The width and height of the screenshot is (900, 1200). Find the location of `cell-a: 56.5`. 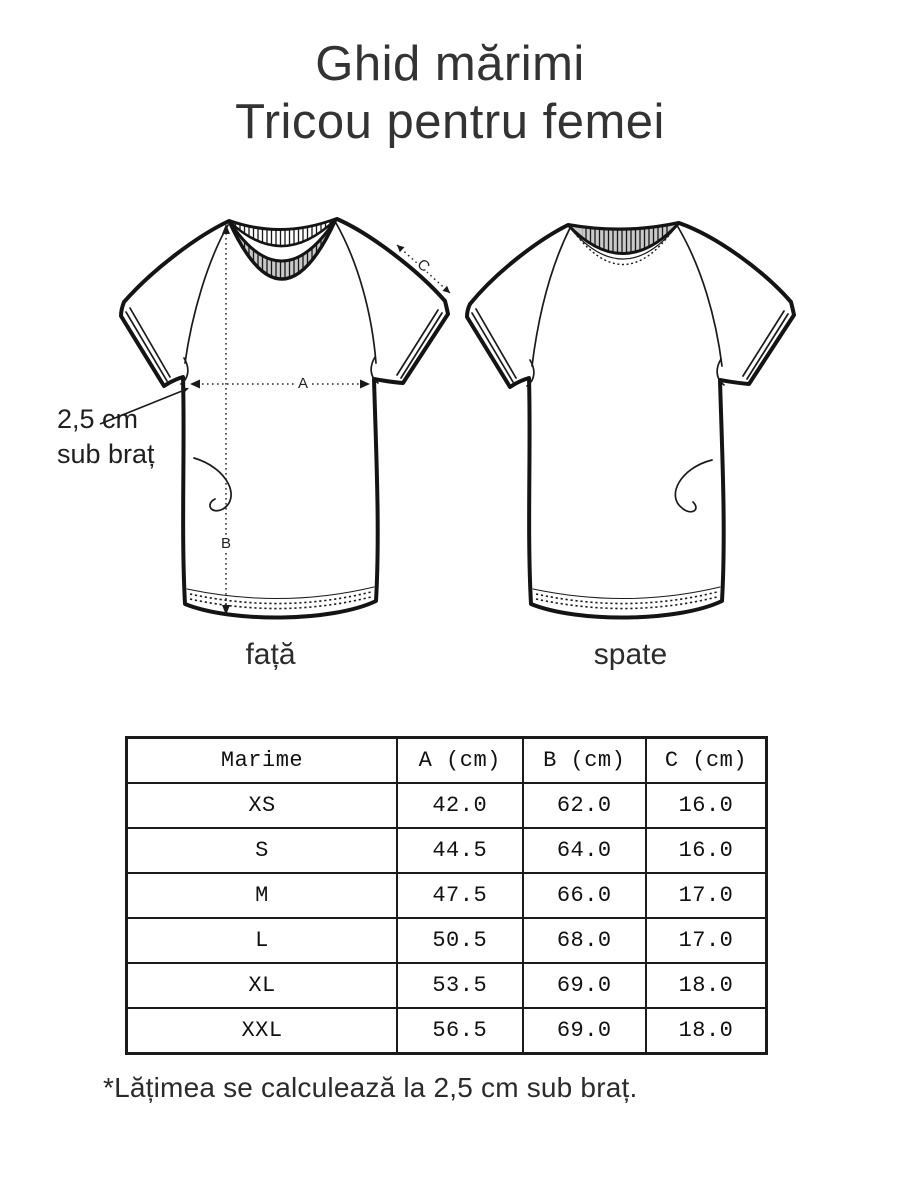

cell-a: 56.5 is located at coordinates (460, 1031).